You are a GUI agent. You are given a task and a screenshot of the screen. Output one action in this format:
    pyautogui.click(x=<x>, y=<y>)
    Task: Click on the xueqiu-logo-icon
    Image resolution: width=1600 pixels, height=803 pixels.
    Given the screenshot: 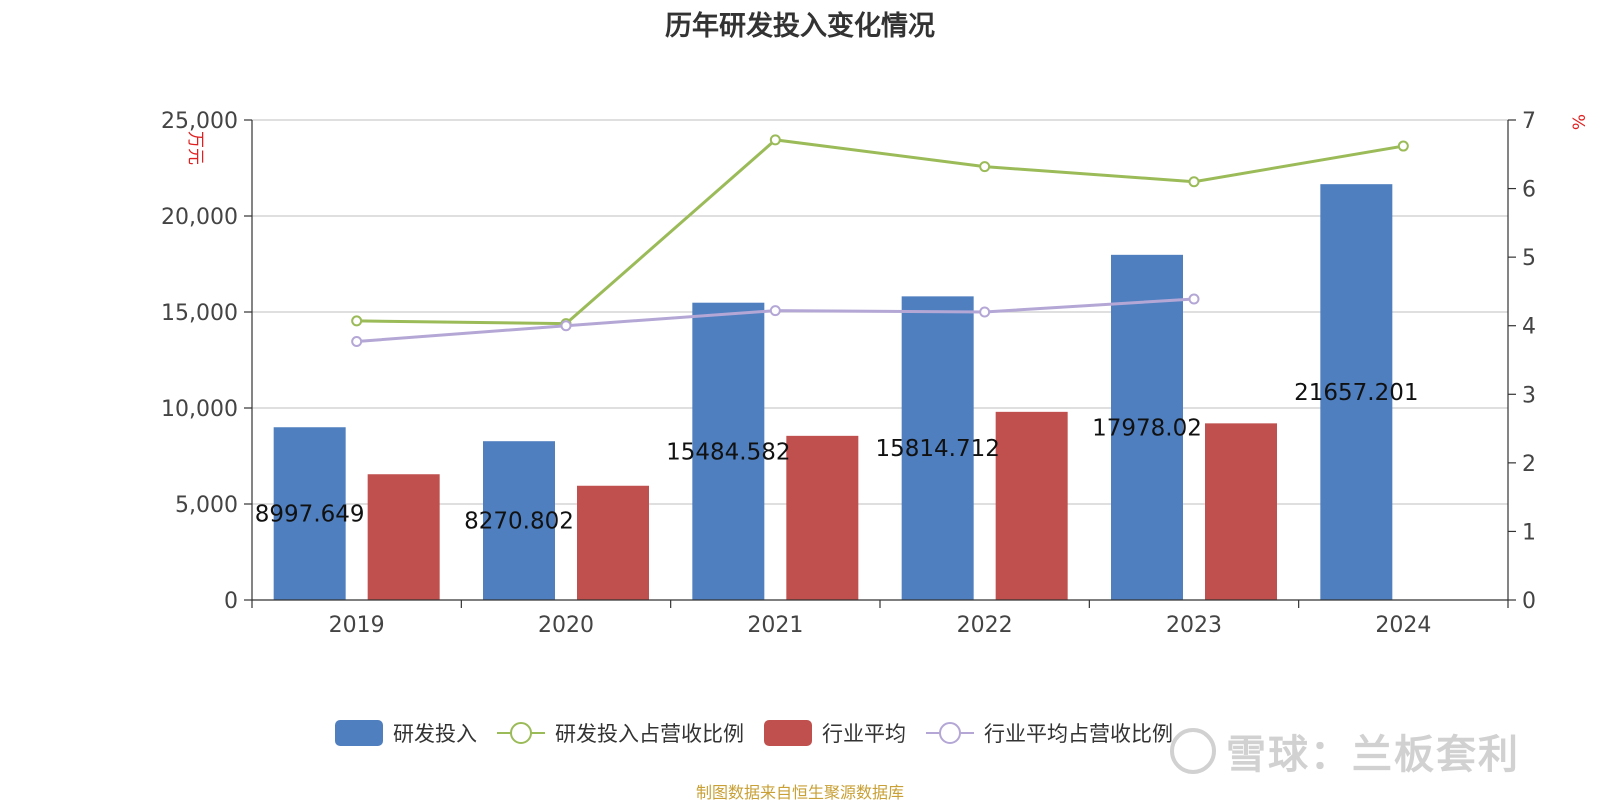 What is the action you would take?
    pyautogui.click(x=1193, y=751)
    